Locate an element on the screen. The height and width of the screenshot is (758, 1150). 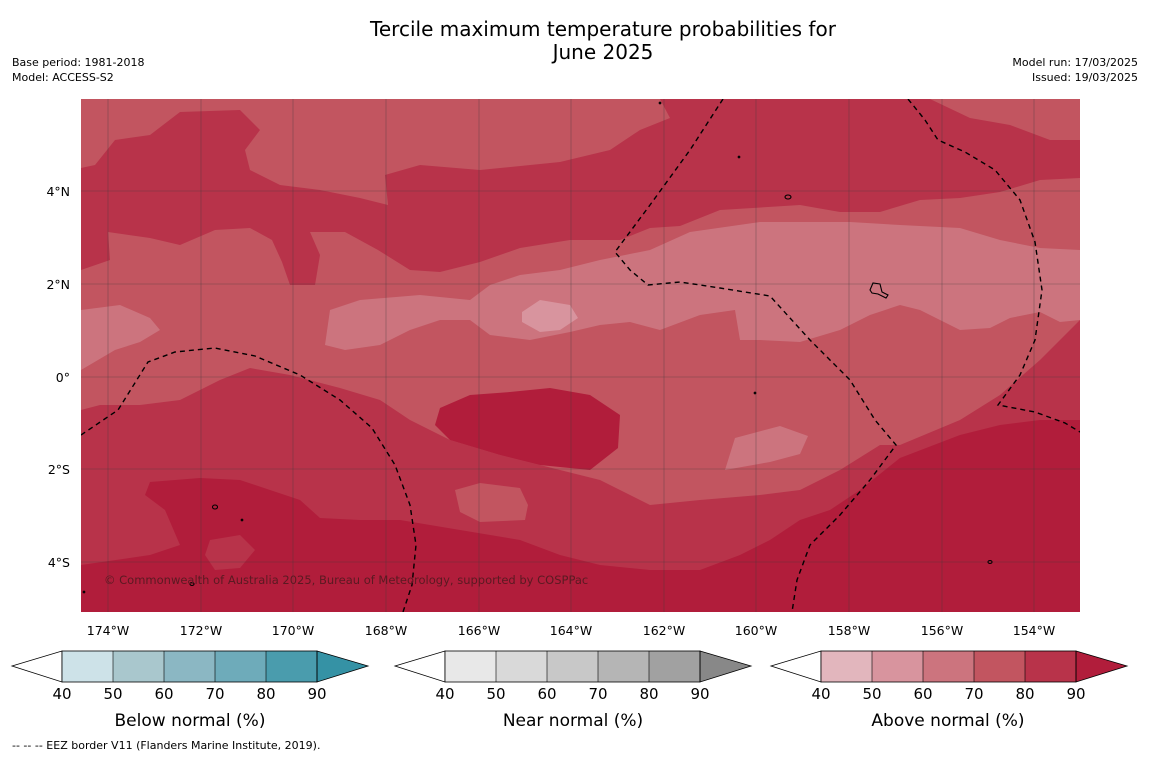
colorbar-above-min-arrow is located at coordinates (795, 666).